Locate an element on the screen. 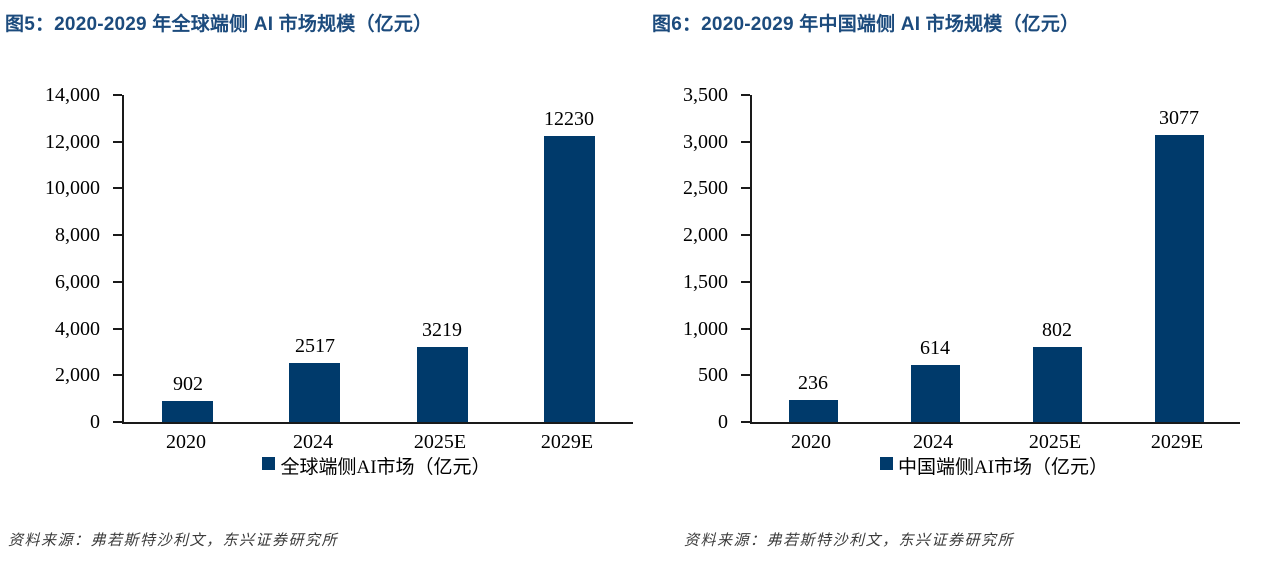 Image resolution: width=1267 pixels, height=563 pixels. source-note-china: 资料来源：弗若斯特沙利文，东兴证券研究所 is located at coordinates (849, 541).